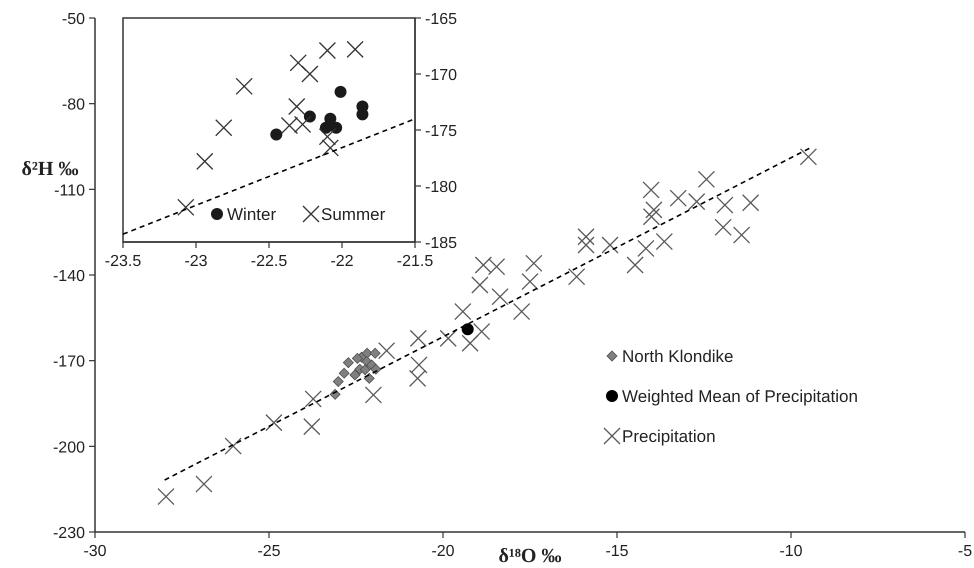  What do you see at coordinates (443, 551) in the screenshot?
I see `x-tick-label: -20` at bounding box center [443, 551].